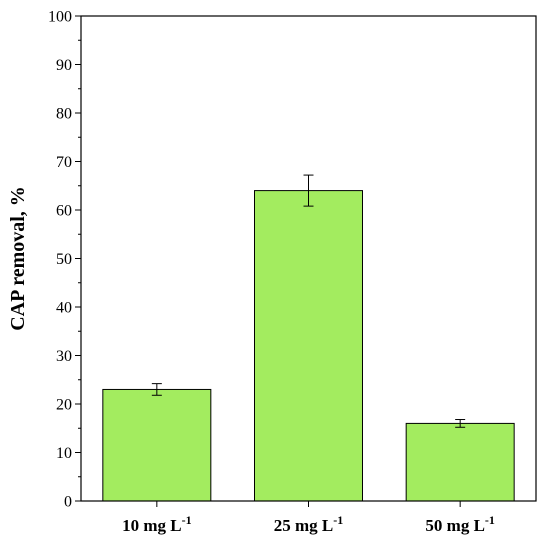 The height and width of the screenshot is (552, 550). What do you see at coordinates (64, 453) in the screenshot?
I see `y-tick-label: 10` at bounding box center [64, 453].